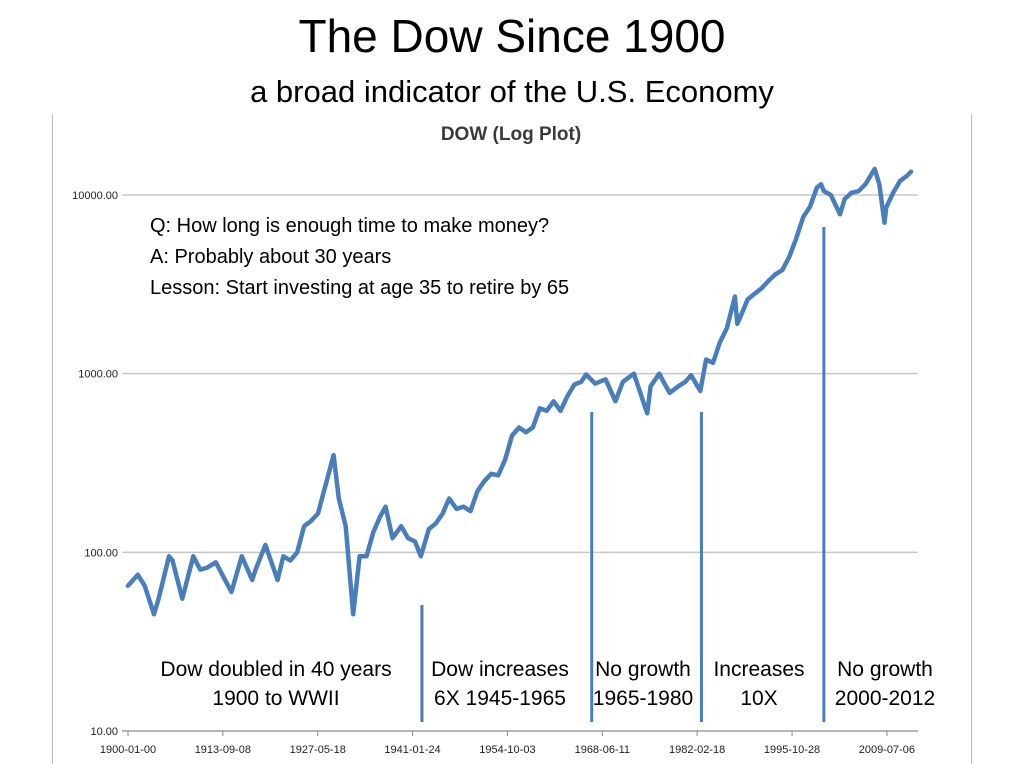  What do you see at coordinates (885, 684) in the screenshot?
I see `period-label-2000-2012: No growth 2000-2012` at bounding box center [885, 684].